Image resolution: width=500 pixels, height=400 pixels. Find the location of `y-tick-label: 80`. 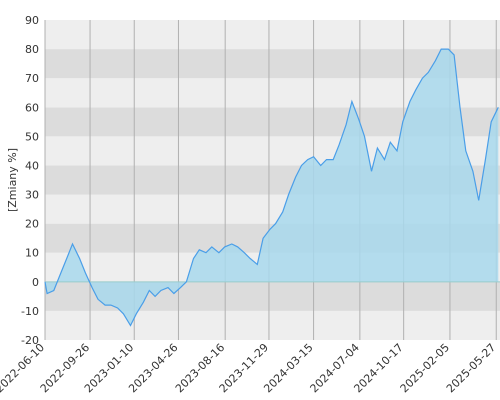

y-tick-label: 80 is located at coordinates (32, 49).